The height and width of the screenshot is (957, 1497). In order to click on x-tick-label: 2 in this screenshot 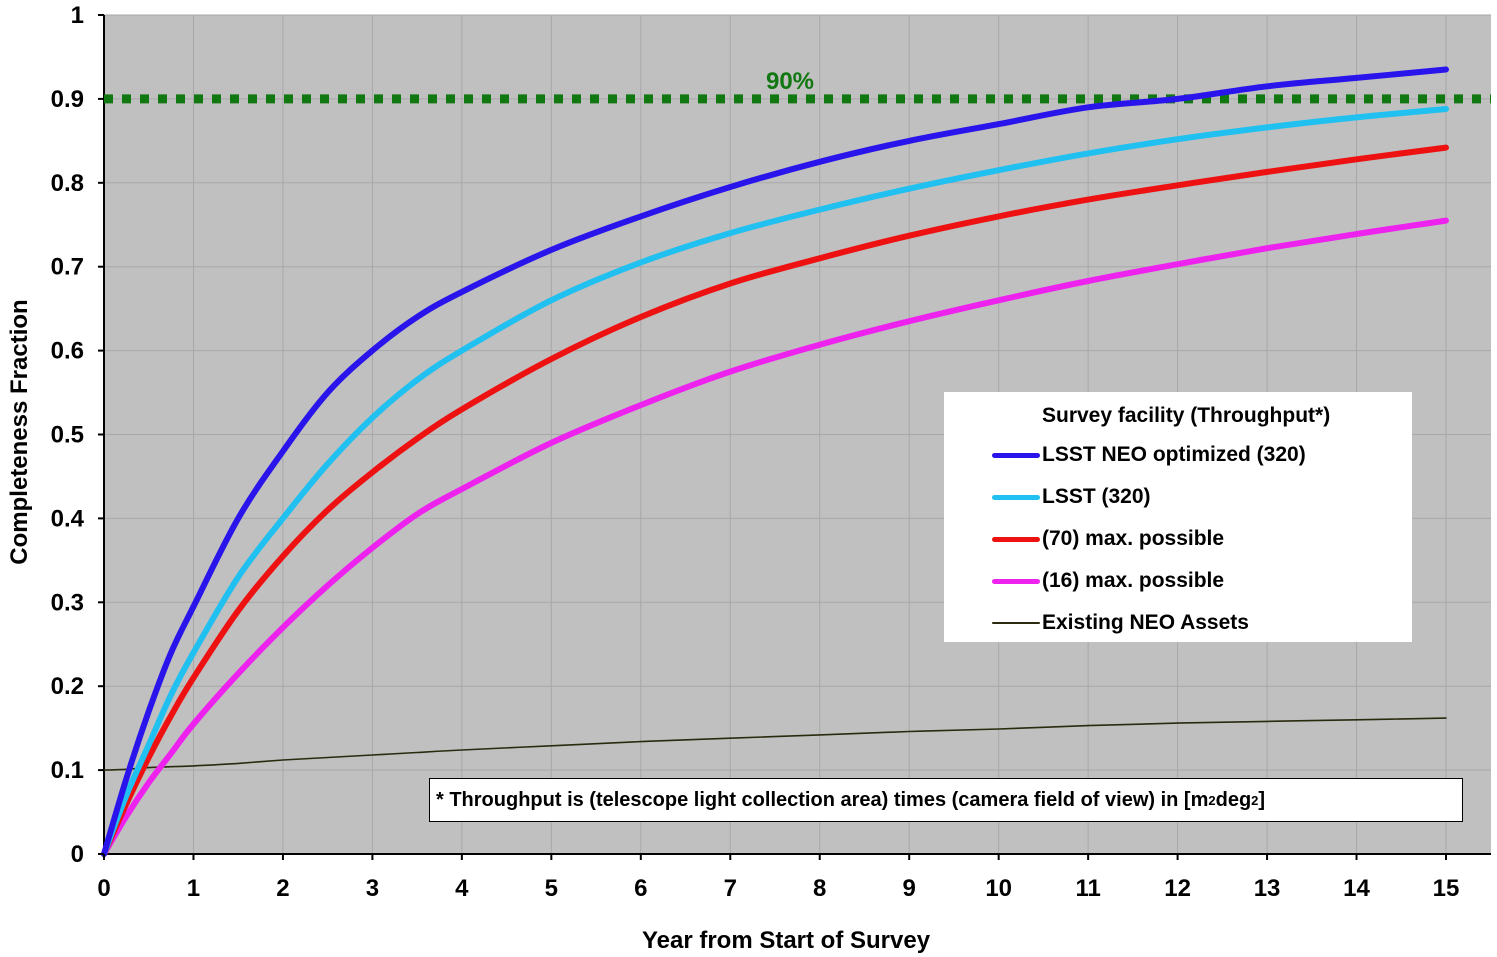, I will do `click(282, 888)`.